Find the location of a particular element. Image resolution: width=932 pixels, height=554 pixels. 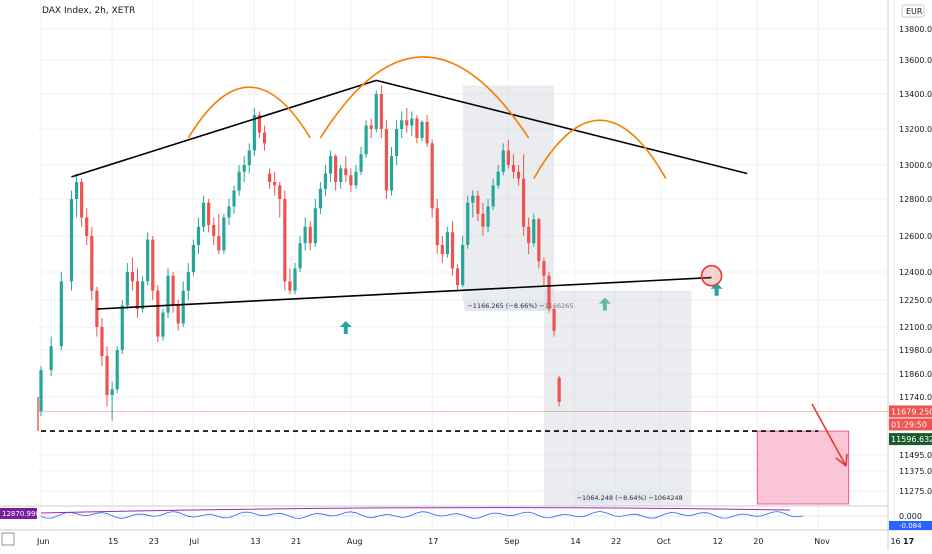

y-tick-label: 13800.000 is located at coordinates (915, 29).